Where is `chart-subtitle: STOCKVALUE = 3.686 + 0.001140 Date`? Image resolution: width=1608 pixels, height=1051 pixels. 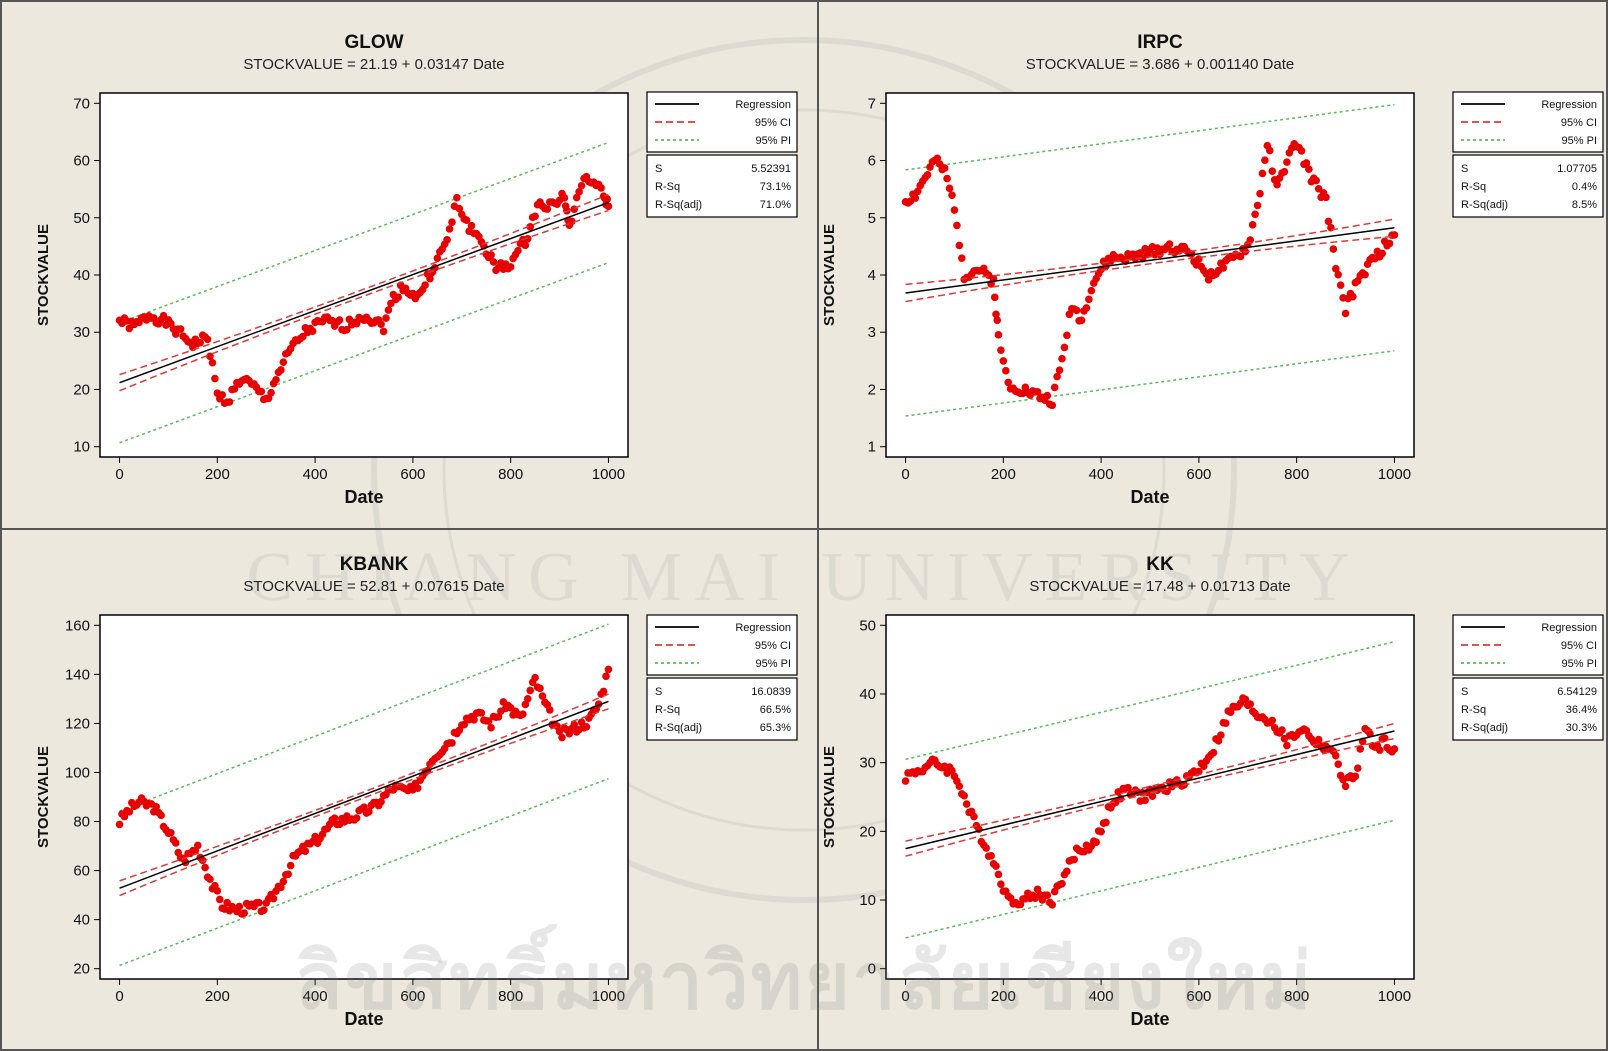
chart-subtitle: STOCKVALUE = 3.686 + 0.001140 Date is located at coordinates (1160, 64).